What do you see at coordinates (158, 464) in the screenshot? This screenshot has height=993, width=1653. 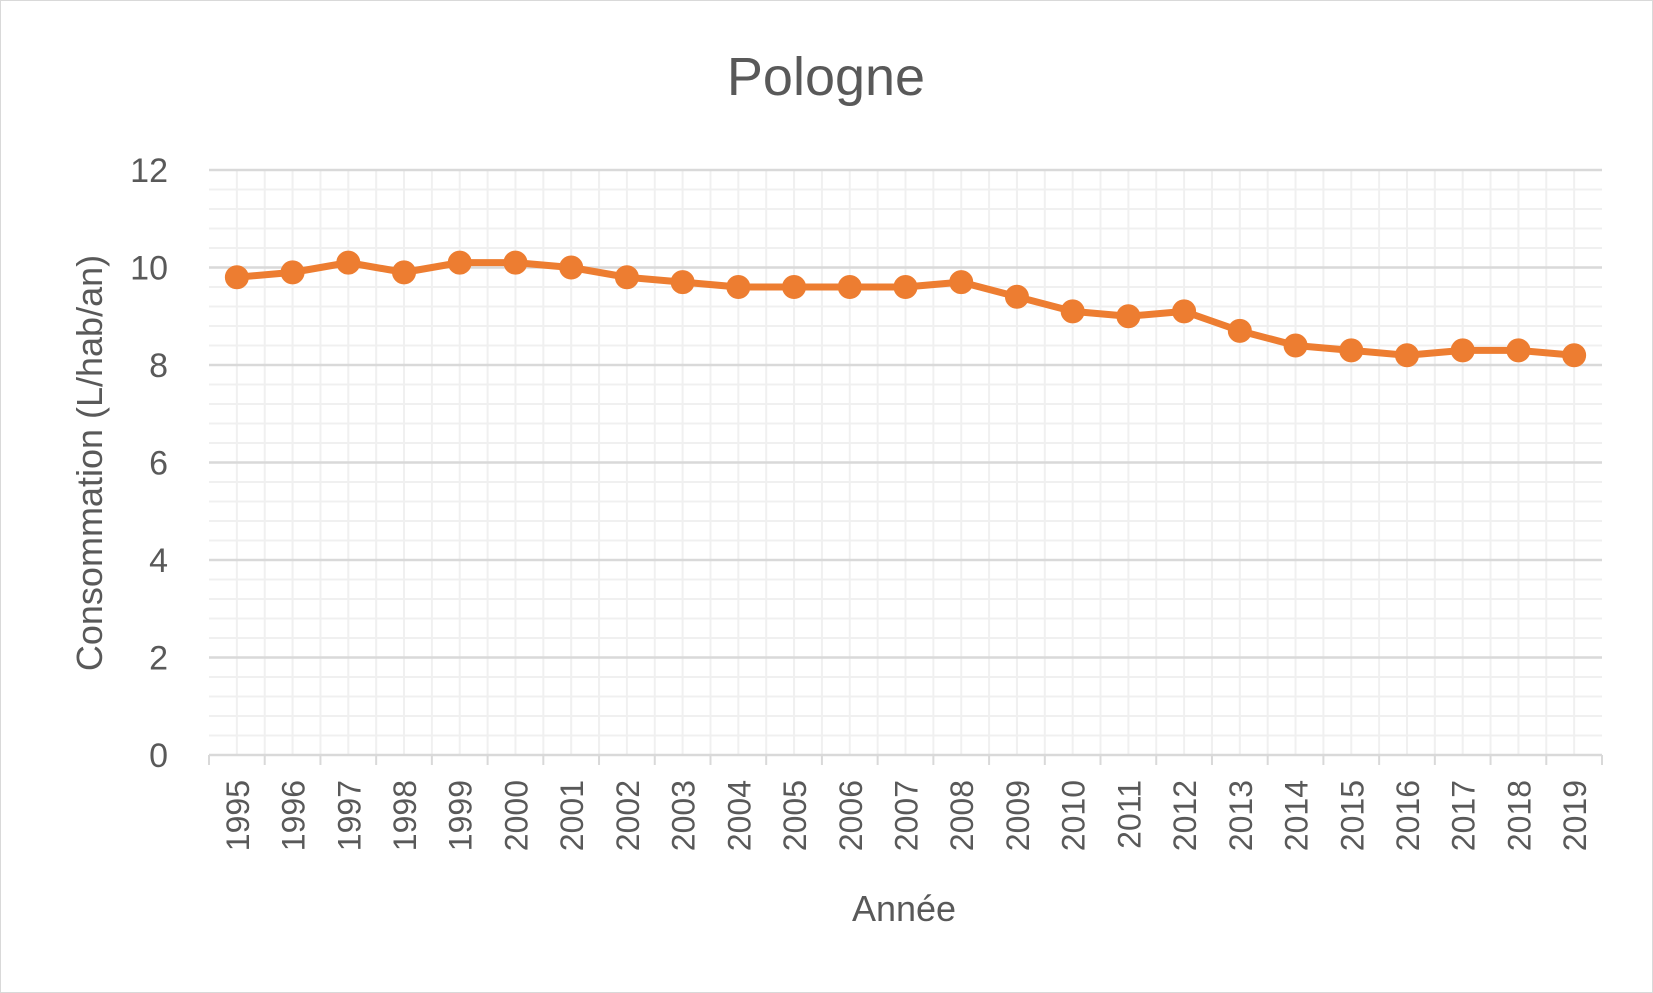 I see `y-tick-label: 6` at bounding box center [158, 464].